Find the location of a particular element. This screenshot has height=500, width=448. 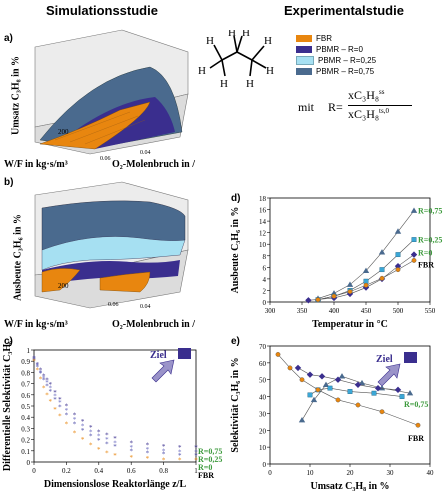

series-line is located at coordinates (356, 398).